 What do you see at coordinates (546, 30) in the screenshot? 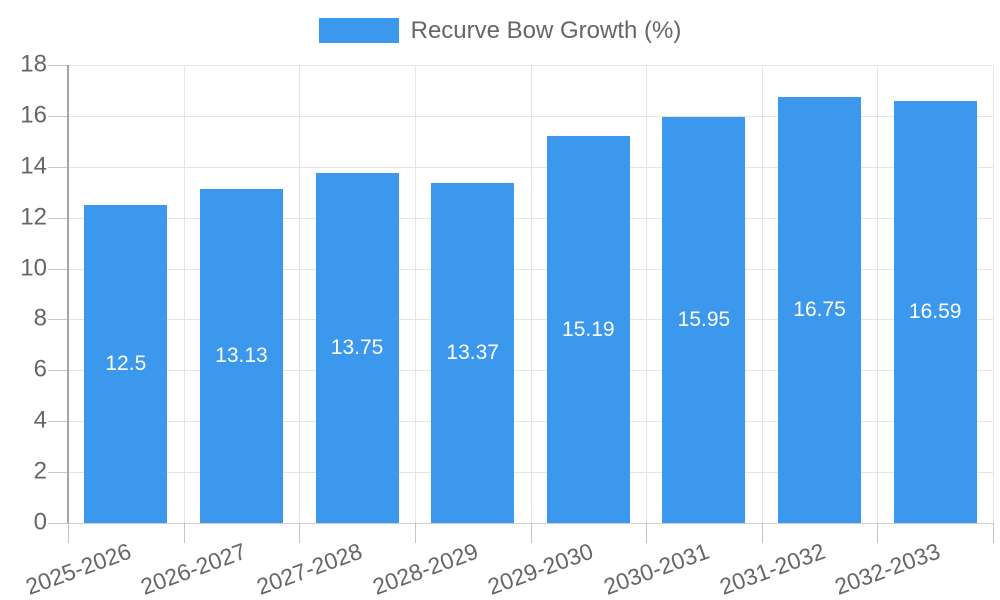
I see `legend-label: Recurve Bow Growth (%)` at bounding box center [546, 30].